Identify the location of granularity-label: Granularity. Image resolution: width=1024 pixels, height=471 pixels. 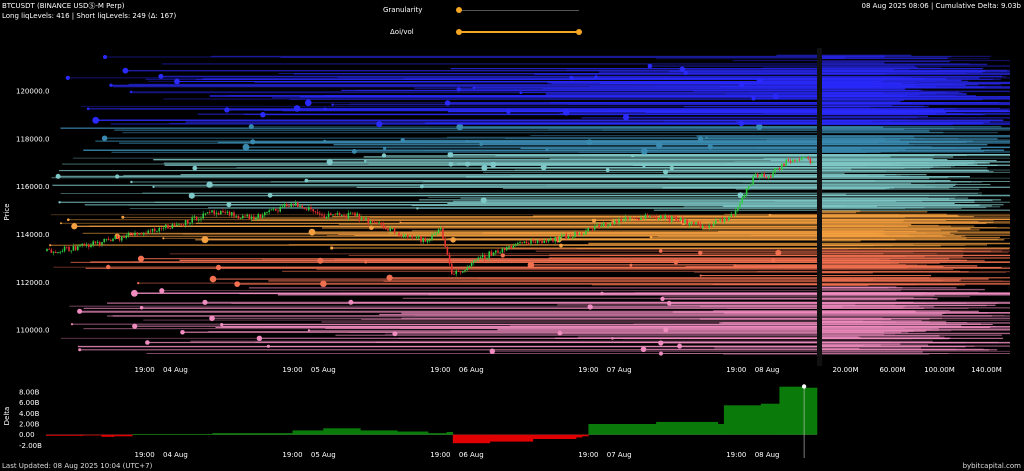
(403, 10).